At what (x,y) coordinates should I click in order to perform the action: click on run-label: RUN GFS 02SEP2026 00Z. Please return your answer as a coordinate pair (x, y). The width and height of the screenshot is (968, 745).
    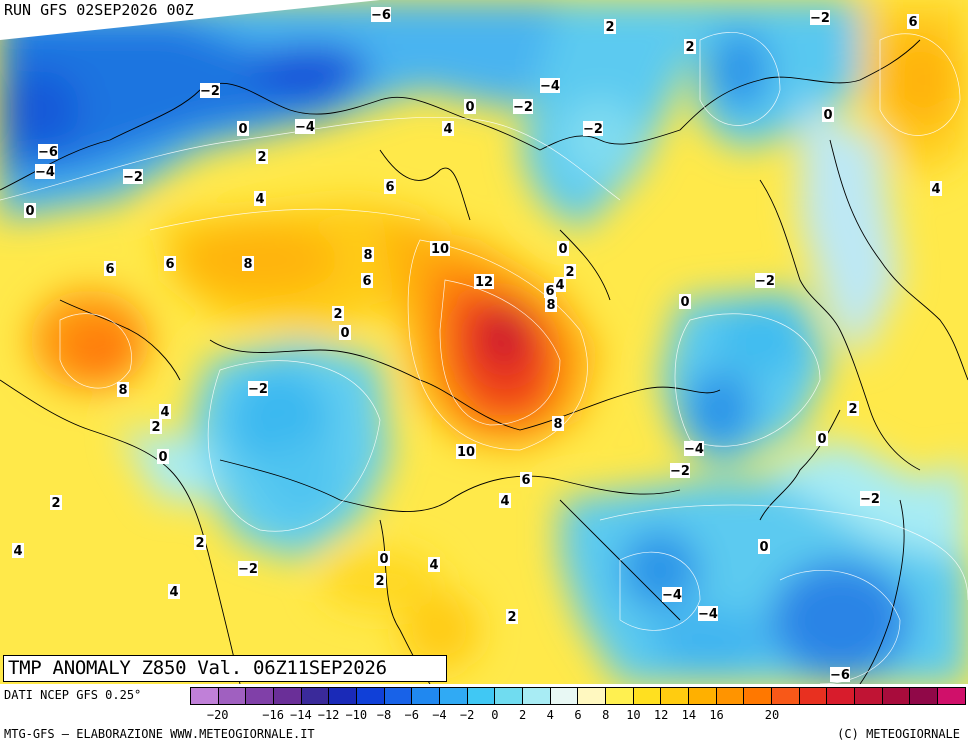
    Looking at the image, I should click on (99, 10).